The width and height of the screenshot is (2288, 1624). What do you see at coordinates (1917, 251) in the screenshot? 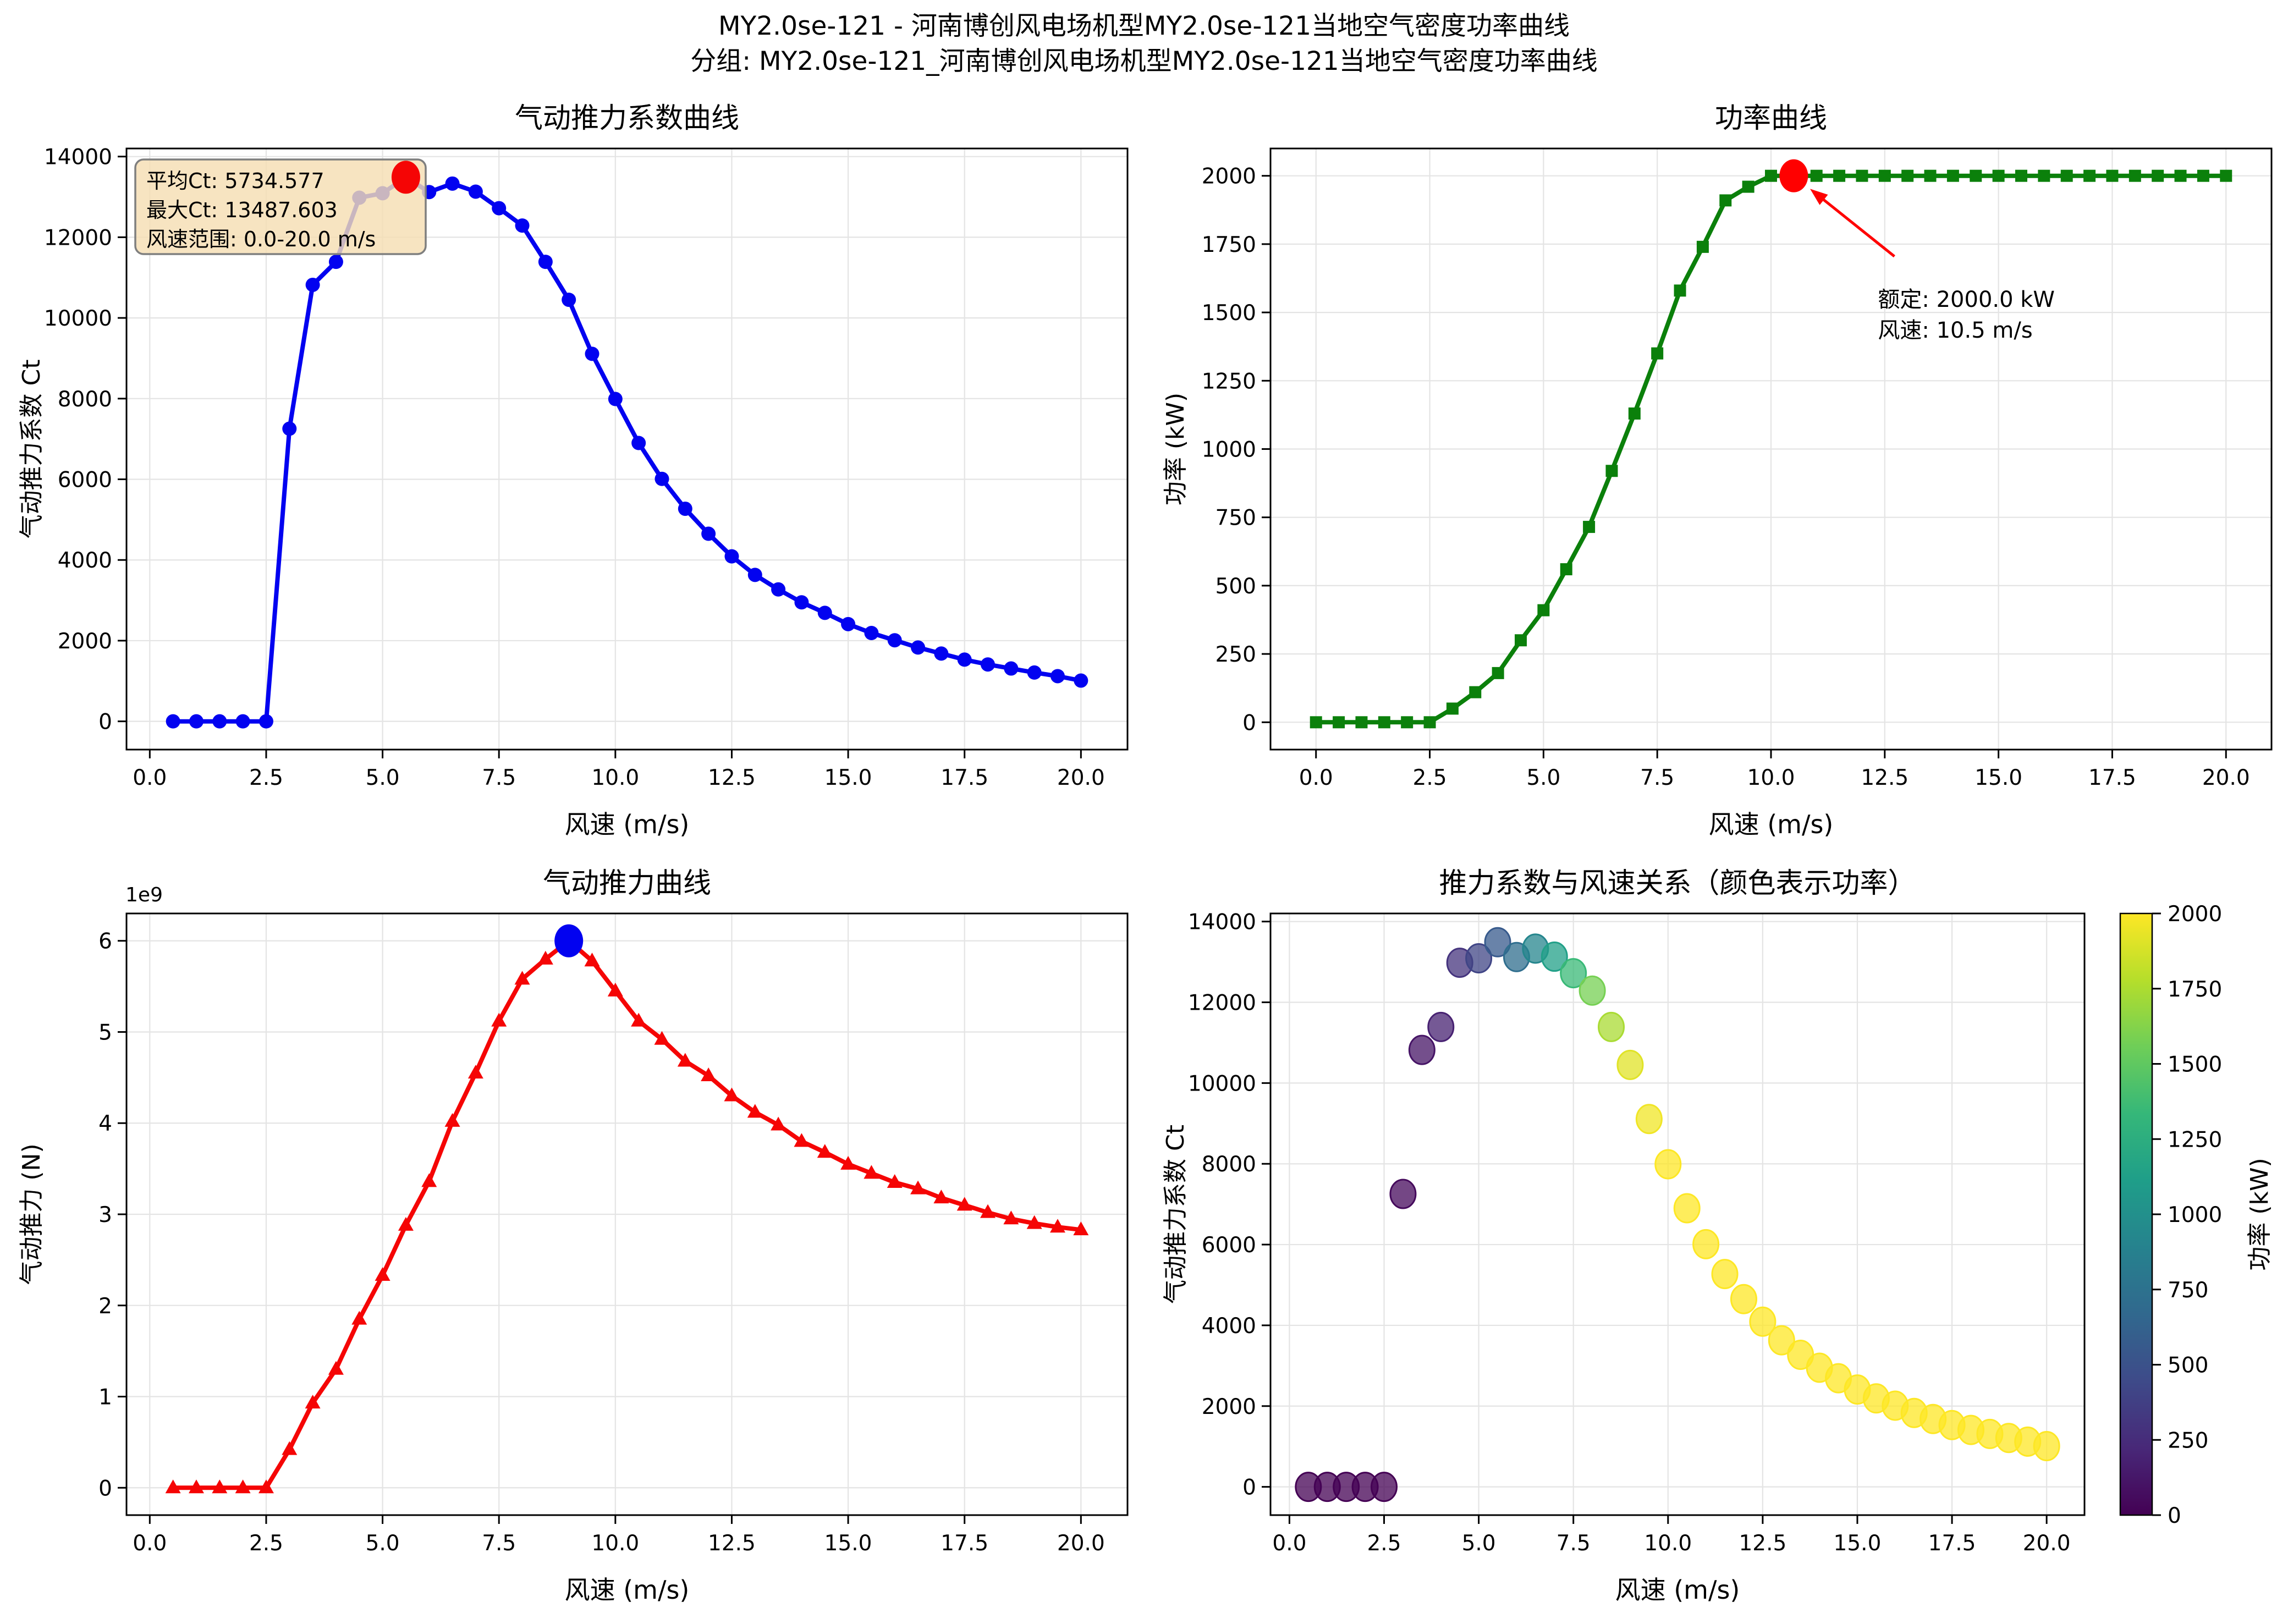
I see `rated-point-annotation: 额定: 2000.0 kW 风速: 10.5 m/s` at bounding box center [1917, 251].